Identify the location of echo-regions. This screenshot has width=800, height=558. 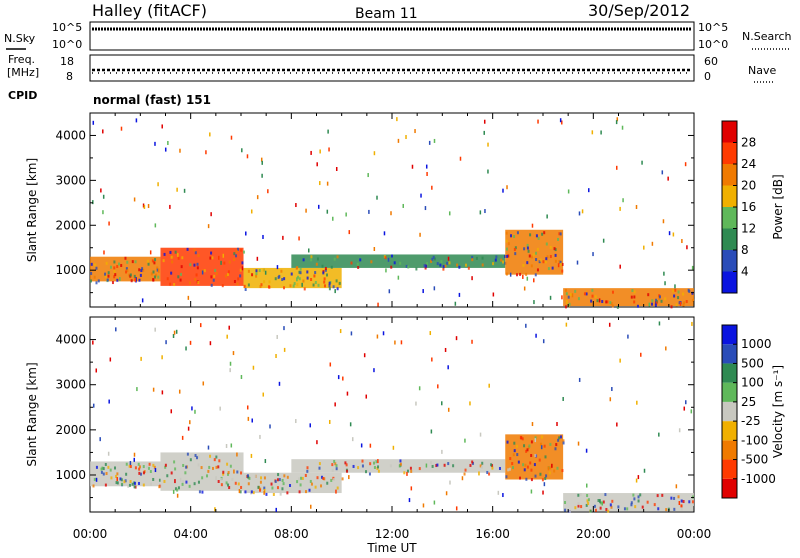
(392, 474).